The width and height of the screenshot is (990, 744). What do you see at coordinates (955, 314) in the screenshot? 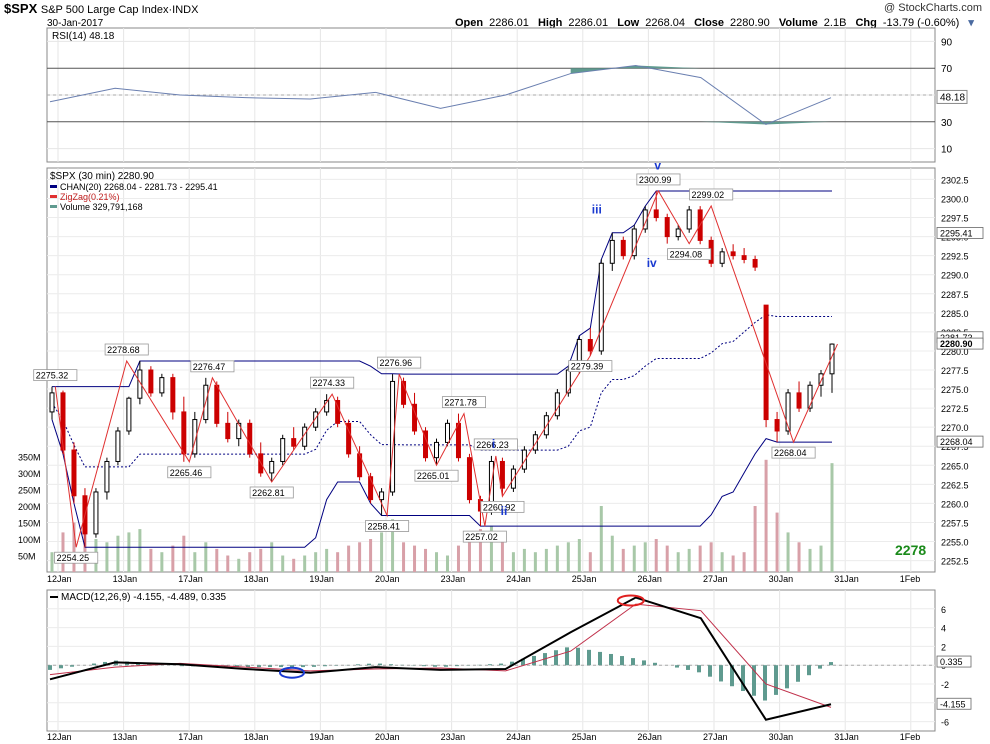
I see `price-tick-label: 2285.0` at bounding box center [955, 314].